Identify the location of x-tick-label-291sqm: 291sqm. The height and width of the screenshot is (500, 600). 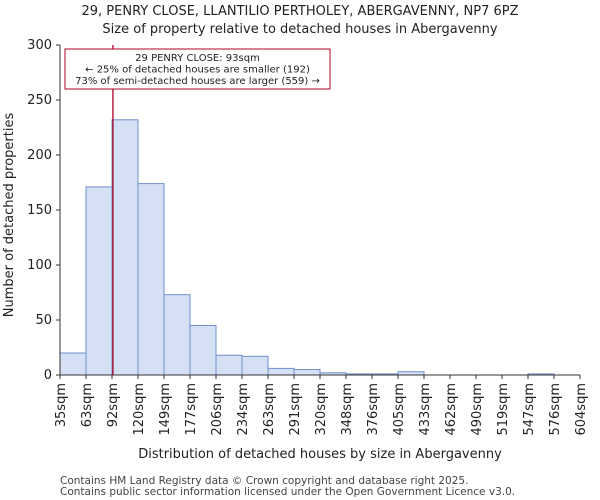
(295, 409).